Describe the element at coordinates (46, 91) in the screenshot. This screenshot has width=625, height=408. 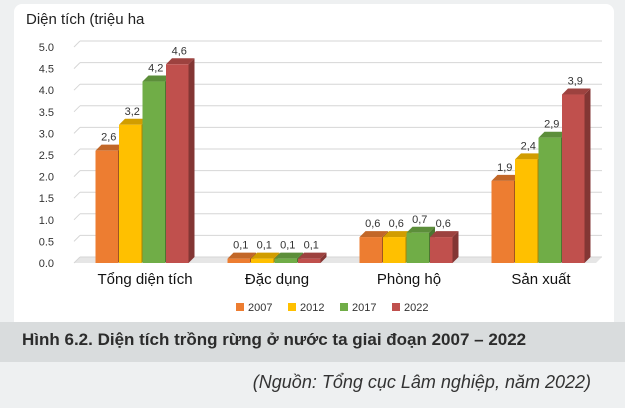
I see `y-tick-label: 4.0` at that location.